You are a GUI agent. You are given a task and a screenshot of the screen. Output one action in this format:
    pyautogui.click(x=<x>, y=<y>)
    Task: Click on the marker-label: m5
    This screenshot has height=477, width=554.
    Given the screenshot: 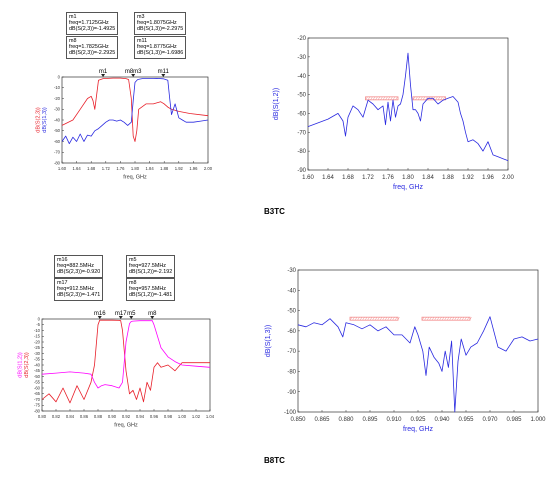 What is the action you would take?
    pyautogui.click(x=131, y=314)
    